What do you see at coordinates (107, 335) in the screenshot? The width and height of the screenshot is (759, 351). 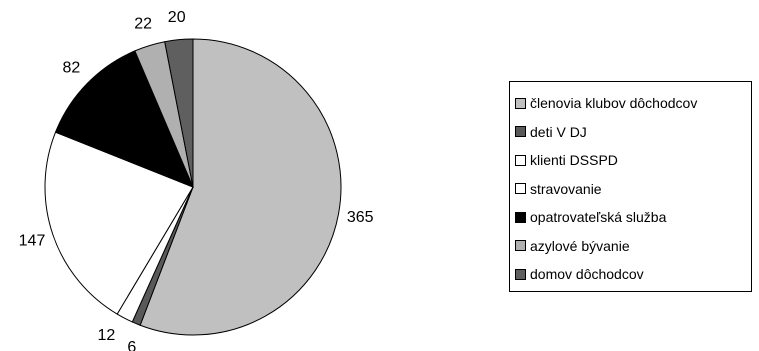 I see `slice-value-label: 12` at bounding box center [107, 335].